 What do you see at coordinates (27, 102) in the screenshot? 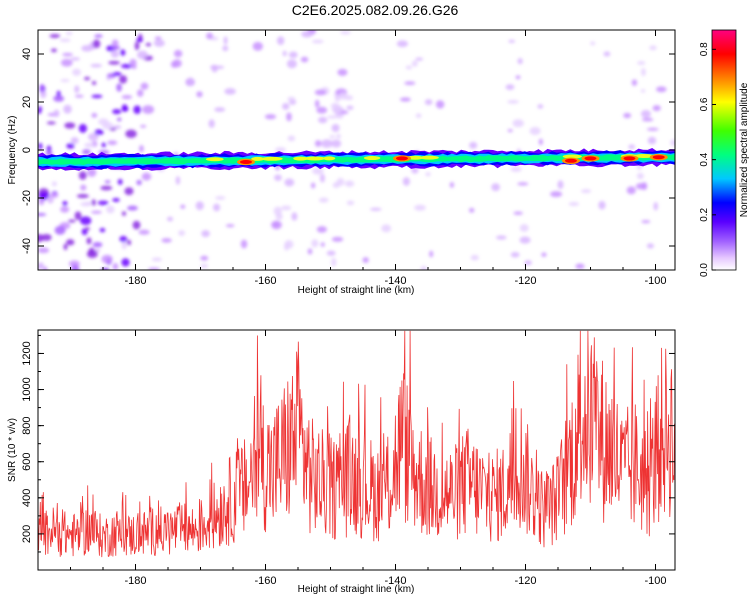
I see `y-tick-label: 20` at bounding box center [27, 102].